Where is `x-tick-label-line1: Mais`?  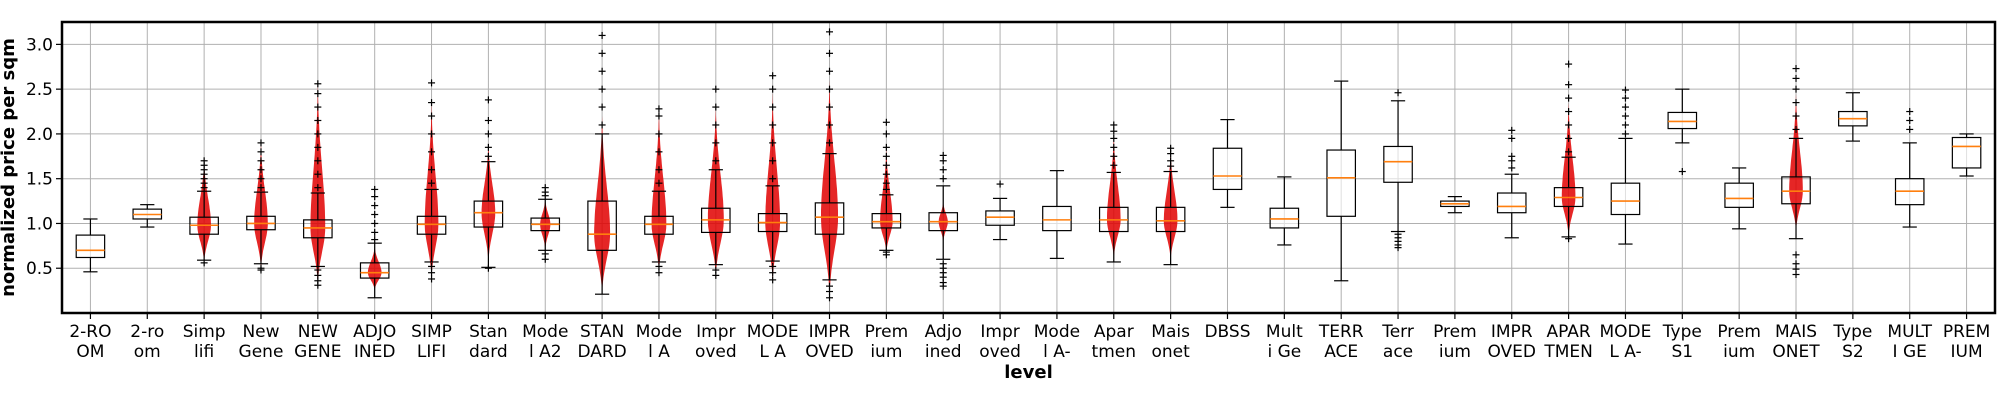
x-tick-label-line1: Mais is located at coordinates (1170, 332).